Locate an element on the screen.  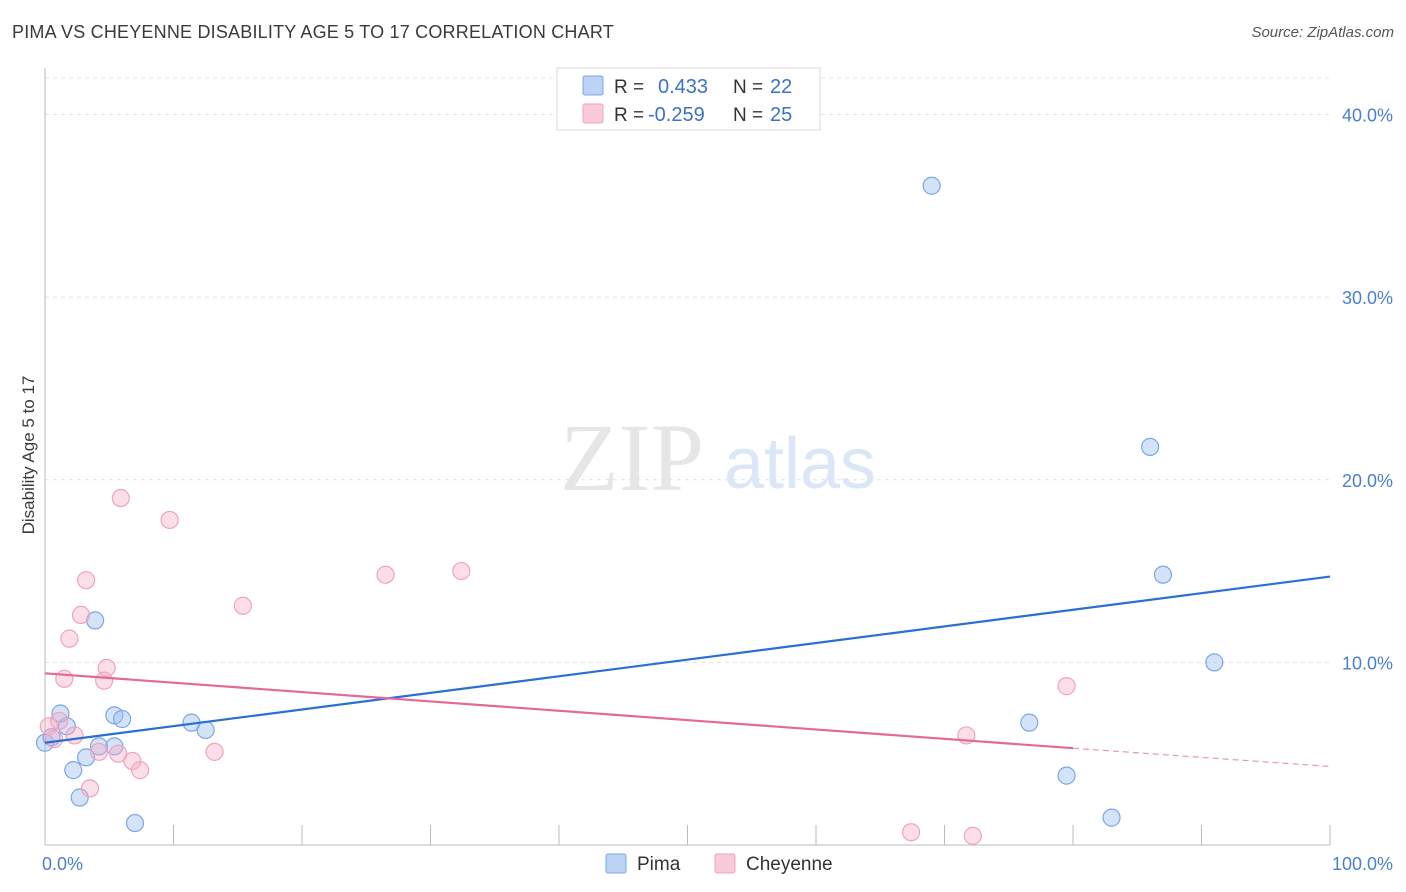
source-label: Source: ZipAtlas.com is located at coordinates (1322, 32).